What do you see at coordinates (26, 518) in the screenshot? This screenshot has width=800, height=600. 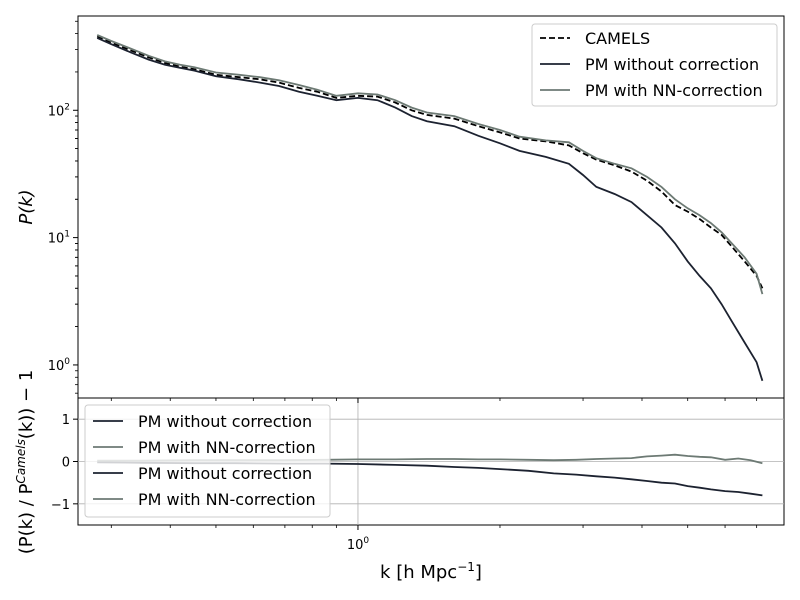 I see `bottom-y-label-main: (P(k) / P` at bounding box center [26, 518].